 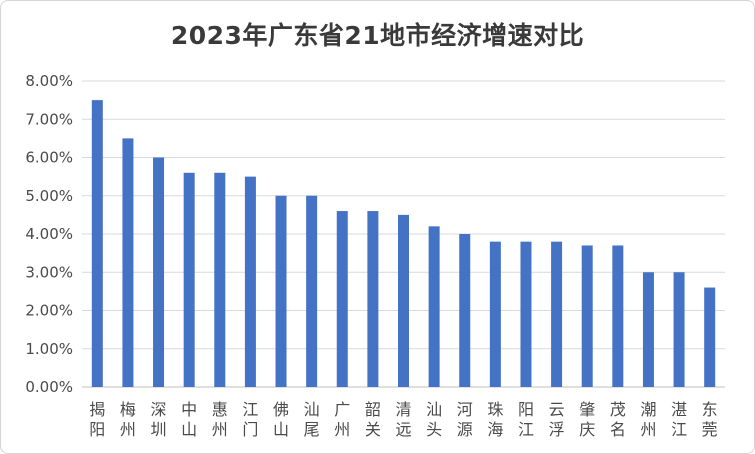 What do you see at coordinates (49, 158) in the screenshot?
I see `y-tick-label: 6.00%` at bounding box center [49, 158].